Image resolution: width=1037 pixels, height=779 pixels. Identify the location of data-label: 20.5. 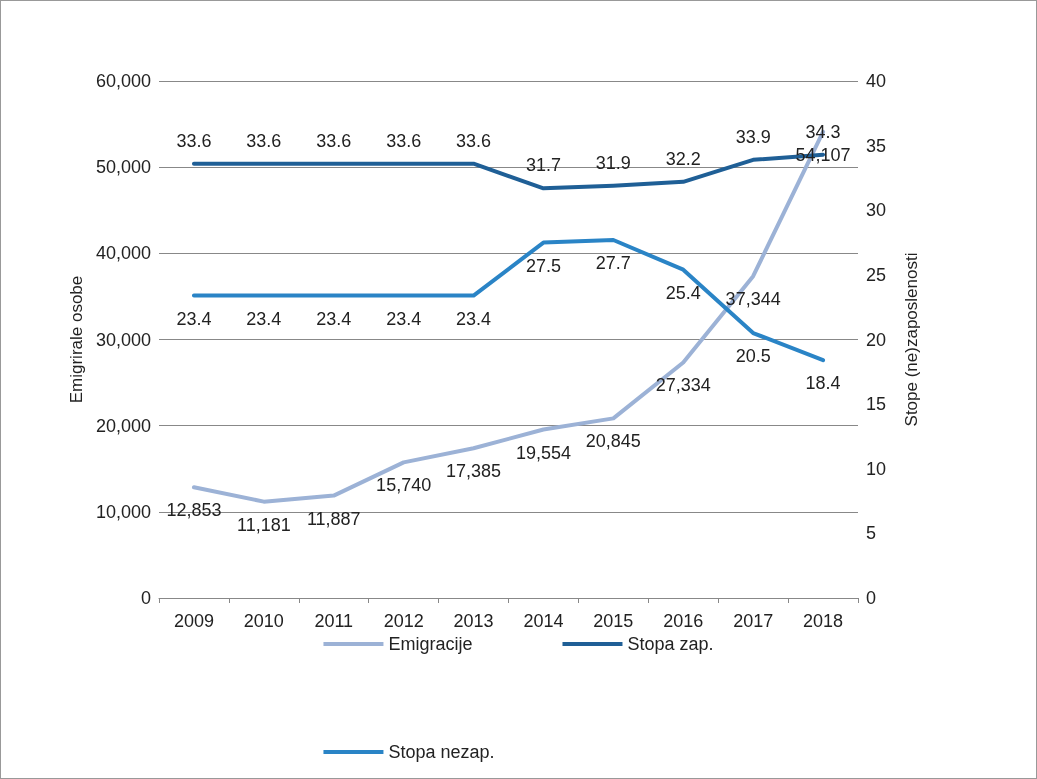
(753, 356).